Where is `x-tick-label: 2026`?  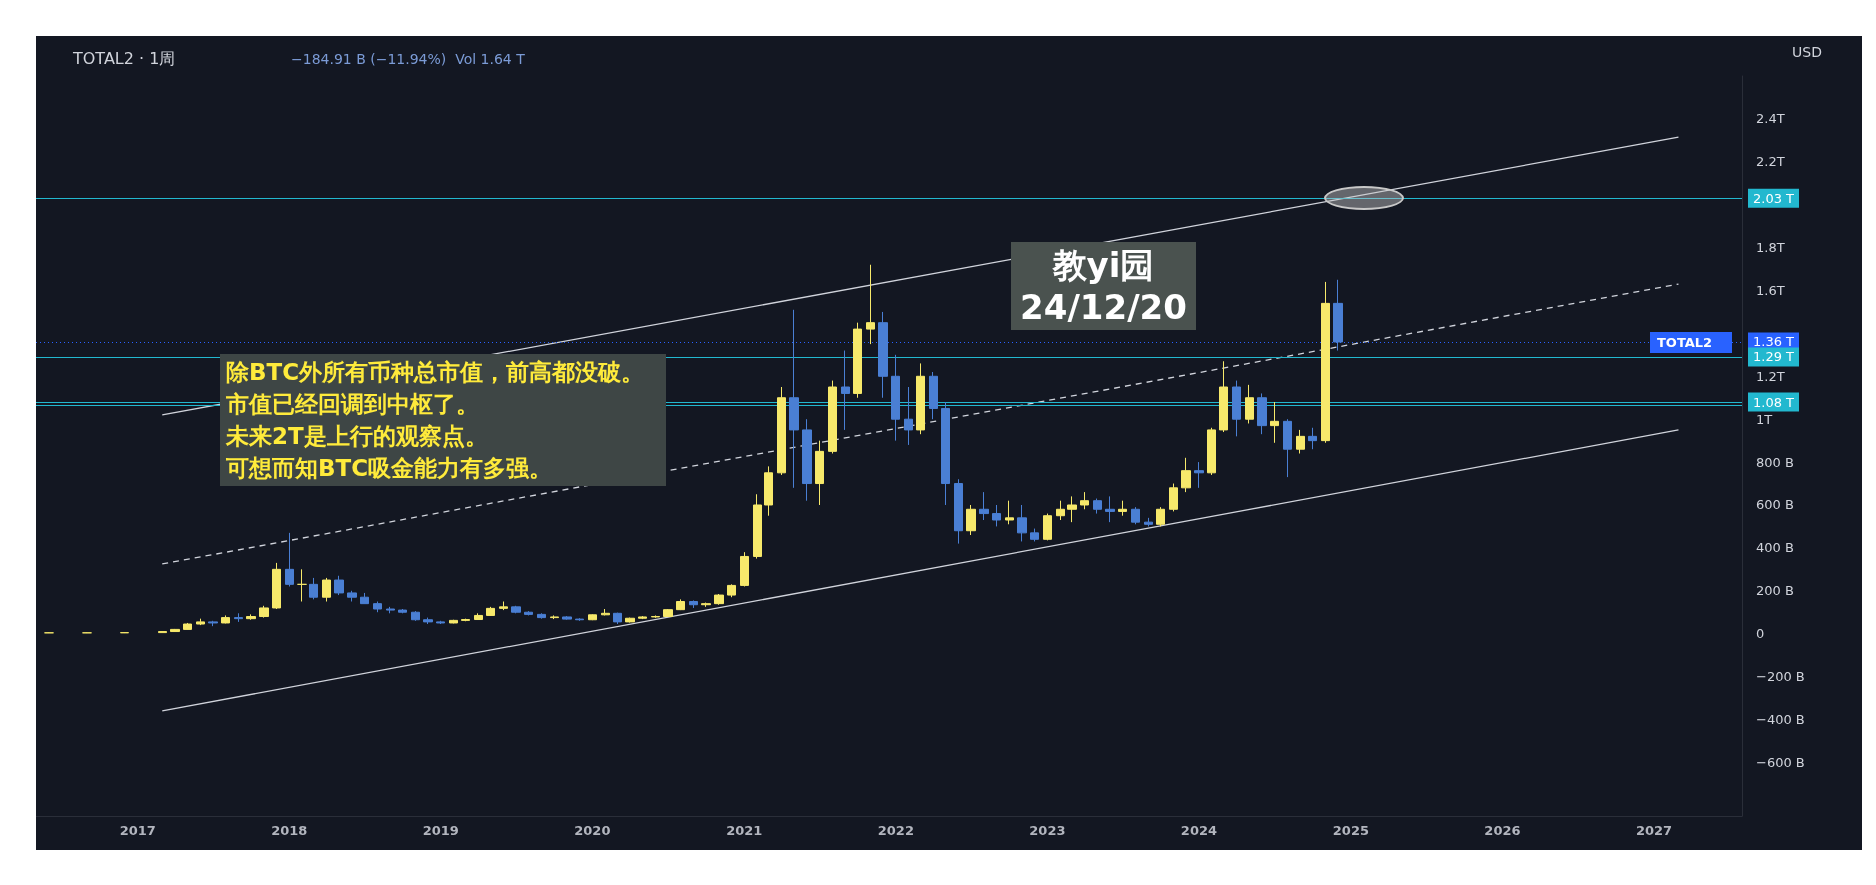
x-tick-label: 2026 is located at coordinates (1502, 830).